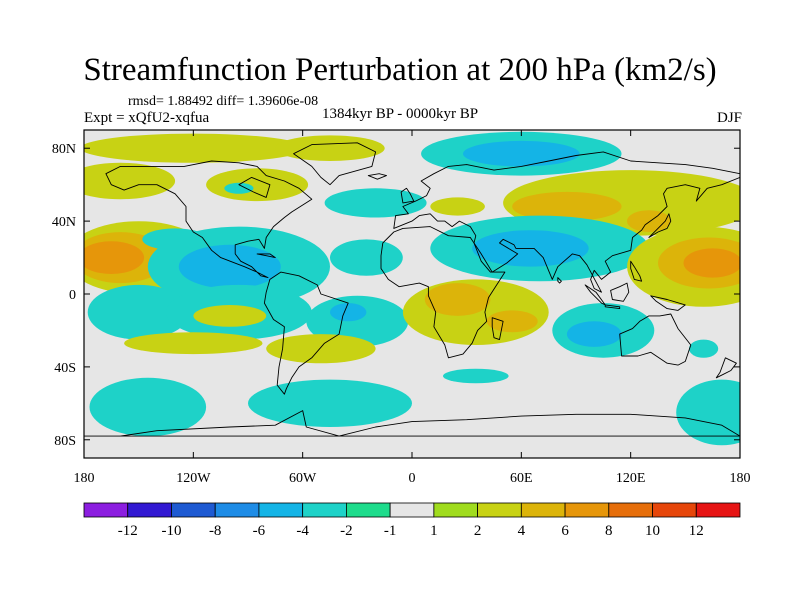  I want to click on coastline-new-guinea, so click(668, 303).